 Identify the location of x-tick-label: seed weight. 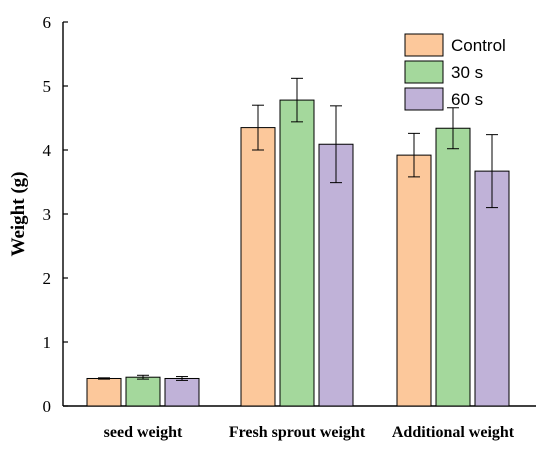
(143, 432).